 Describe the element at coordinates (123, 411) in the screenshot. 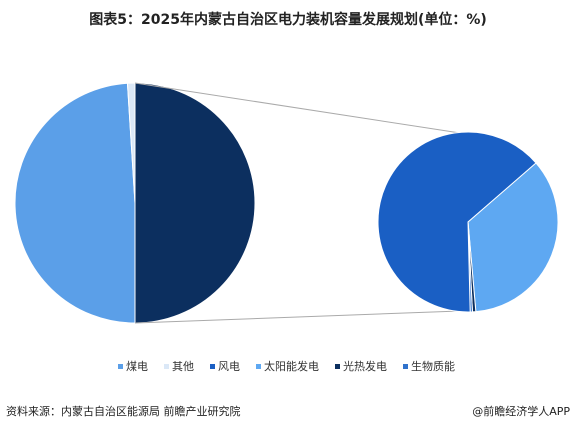

I see `source: 资料来源：内蒙古自治区能源局 前瞻产业研究院` at that location.